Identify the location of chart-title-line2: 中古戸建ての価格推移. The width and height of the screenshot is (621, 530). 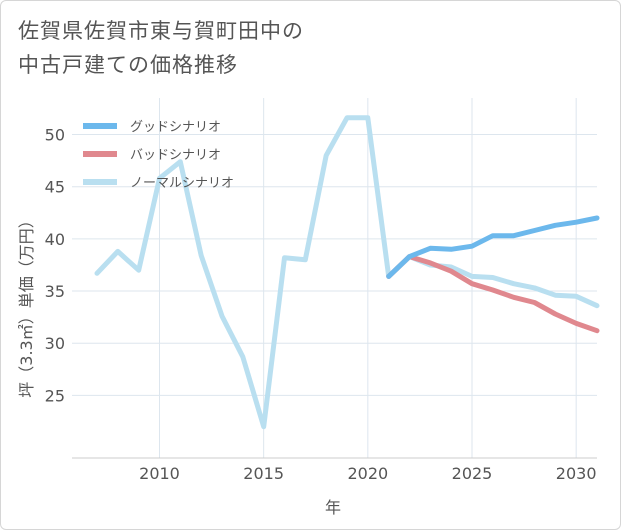
(128, 65).